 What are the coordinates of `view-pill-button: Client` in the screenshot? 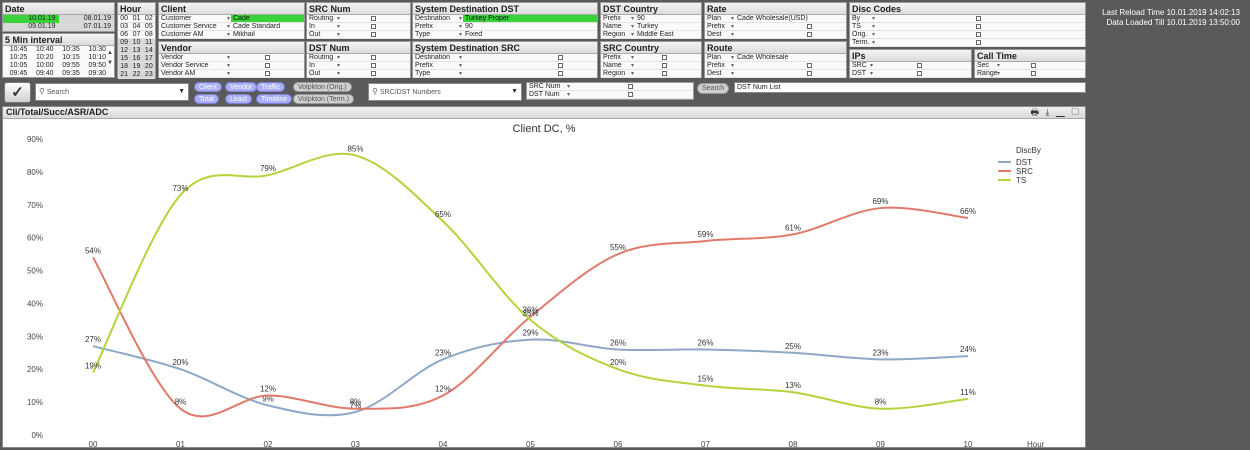 It's located at (208, 87).